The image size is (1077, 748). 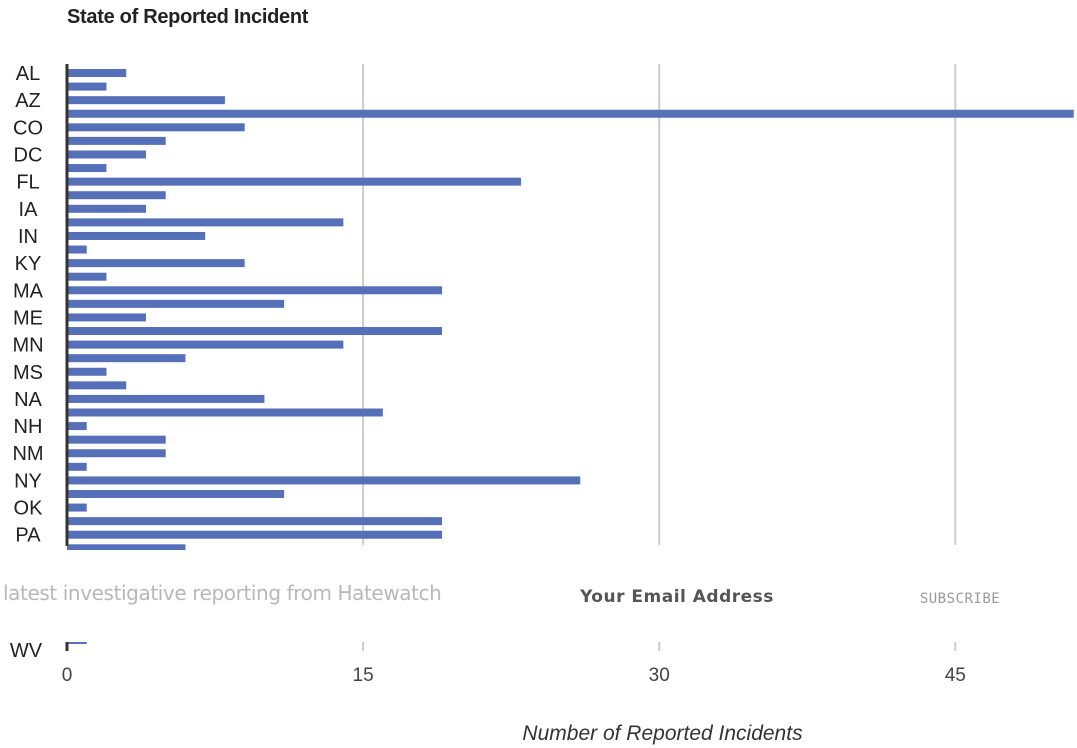 I want to click on category-label: IN, so click(x=28, y=237).